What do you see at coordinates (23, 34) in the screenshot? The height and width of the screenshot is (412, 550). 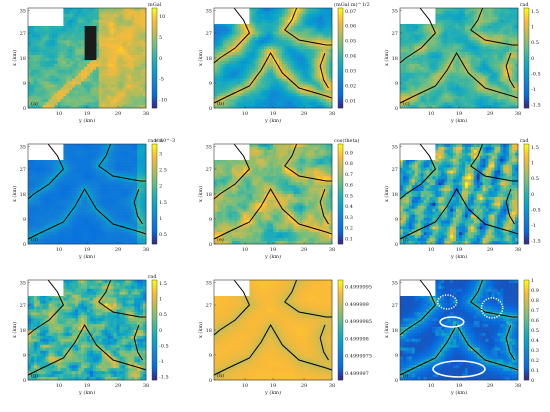 I see `y-tick-label: 27` at bounding box center [23, 34].